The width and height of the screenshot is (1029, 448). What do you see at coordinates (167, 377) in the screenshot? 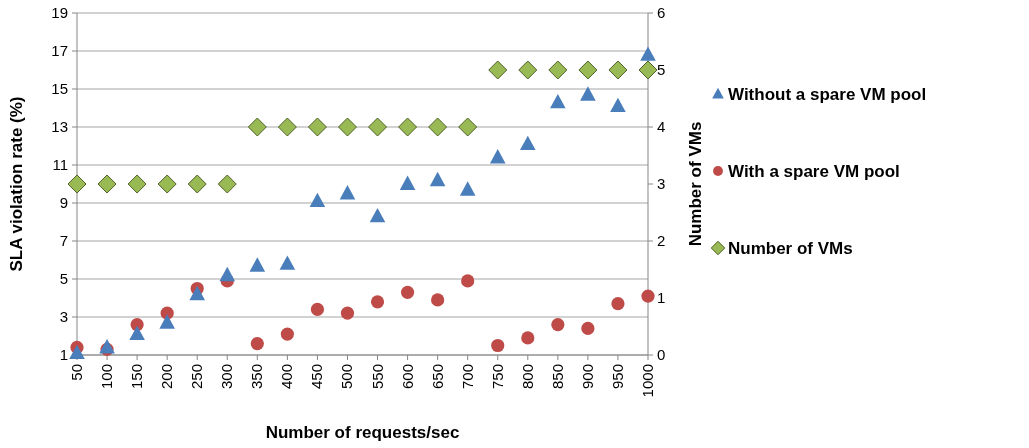
I see `x-tick-label: 200` at bounding box center [167, 377].